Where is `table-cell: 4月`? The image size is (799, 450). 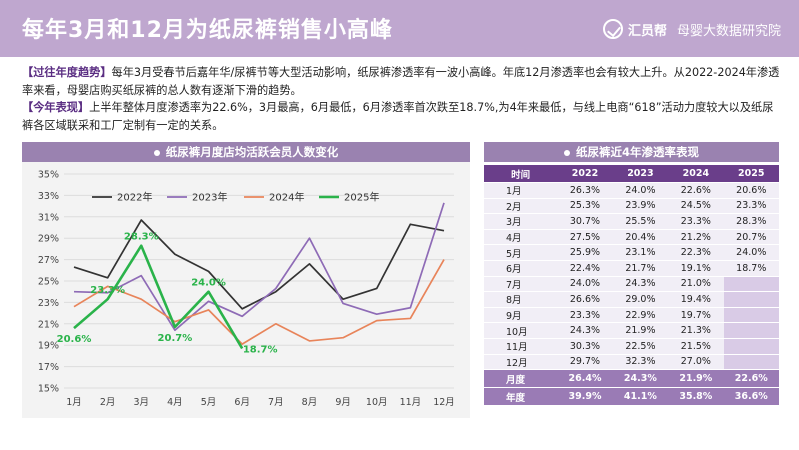 table-cell: 4月 is located at coordinates (521, 237).